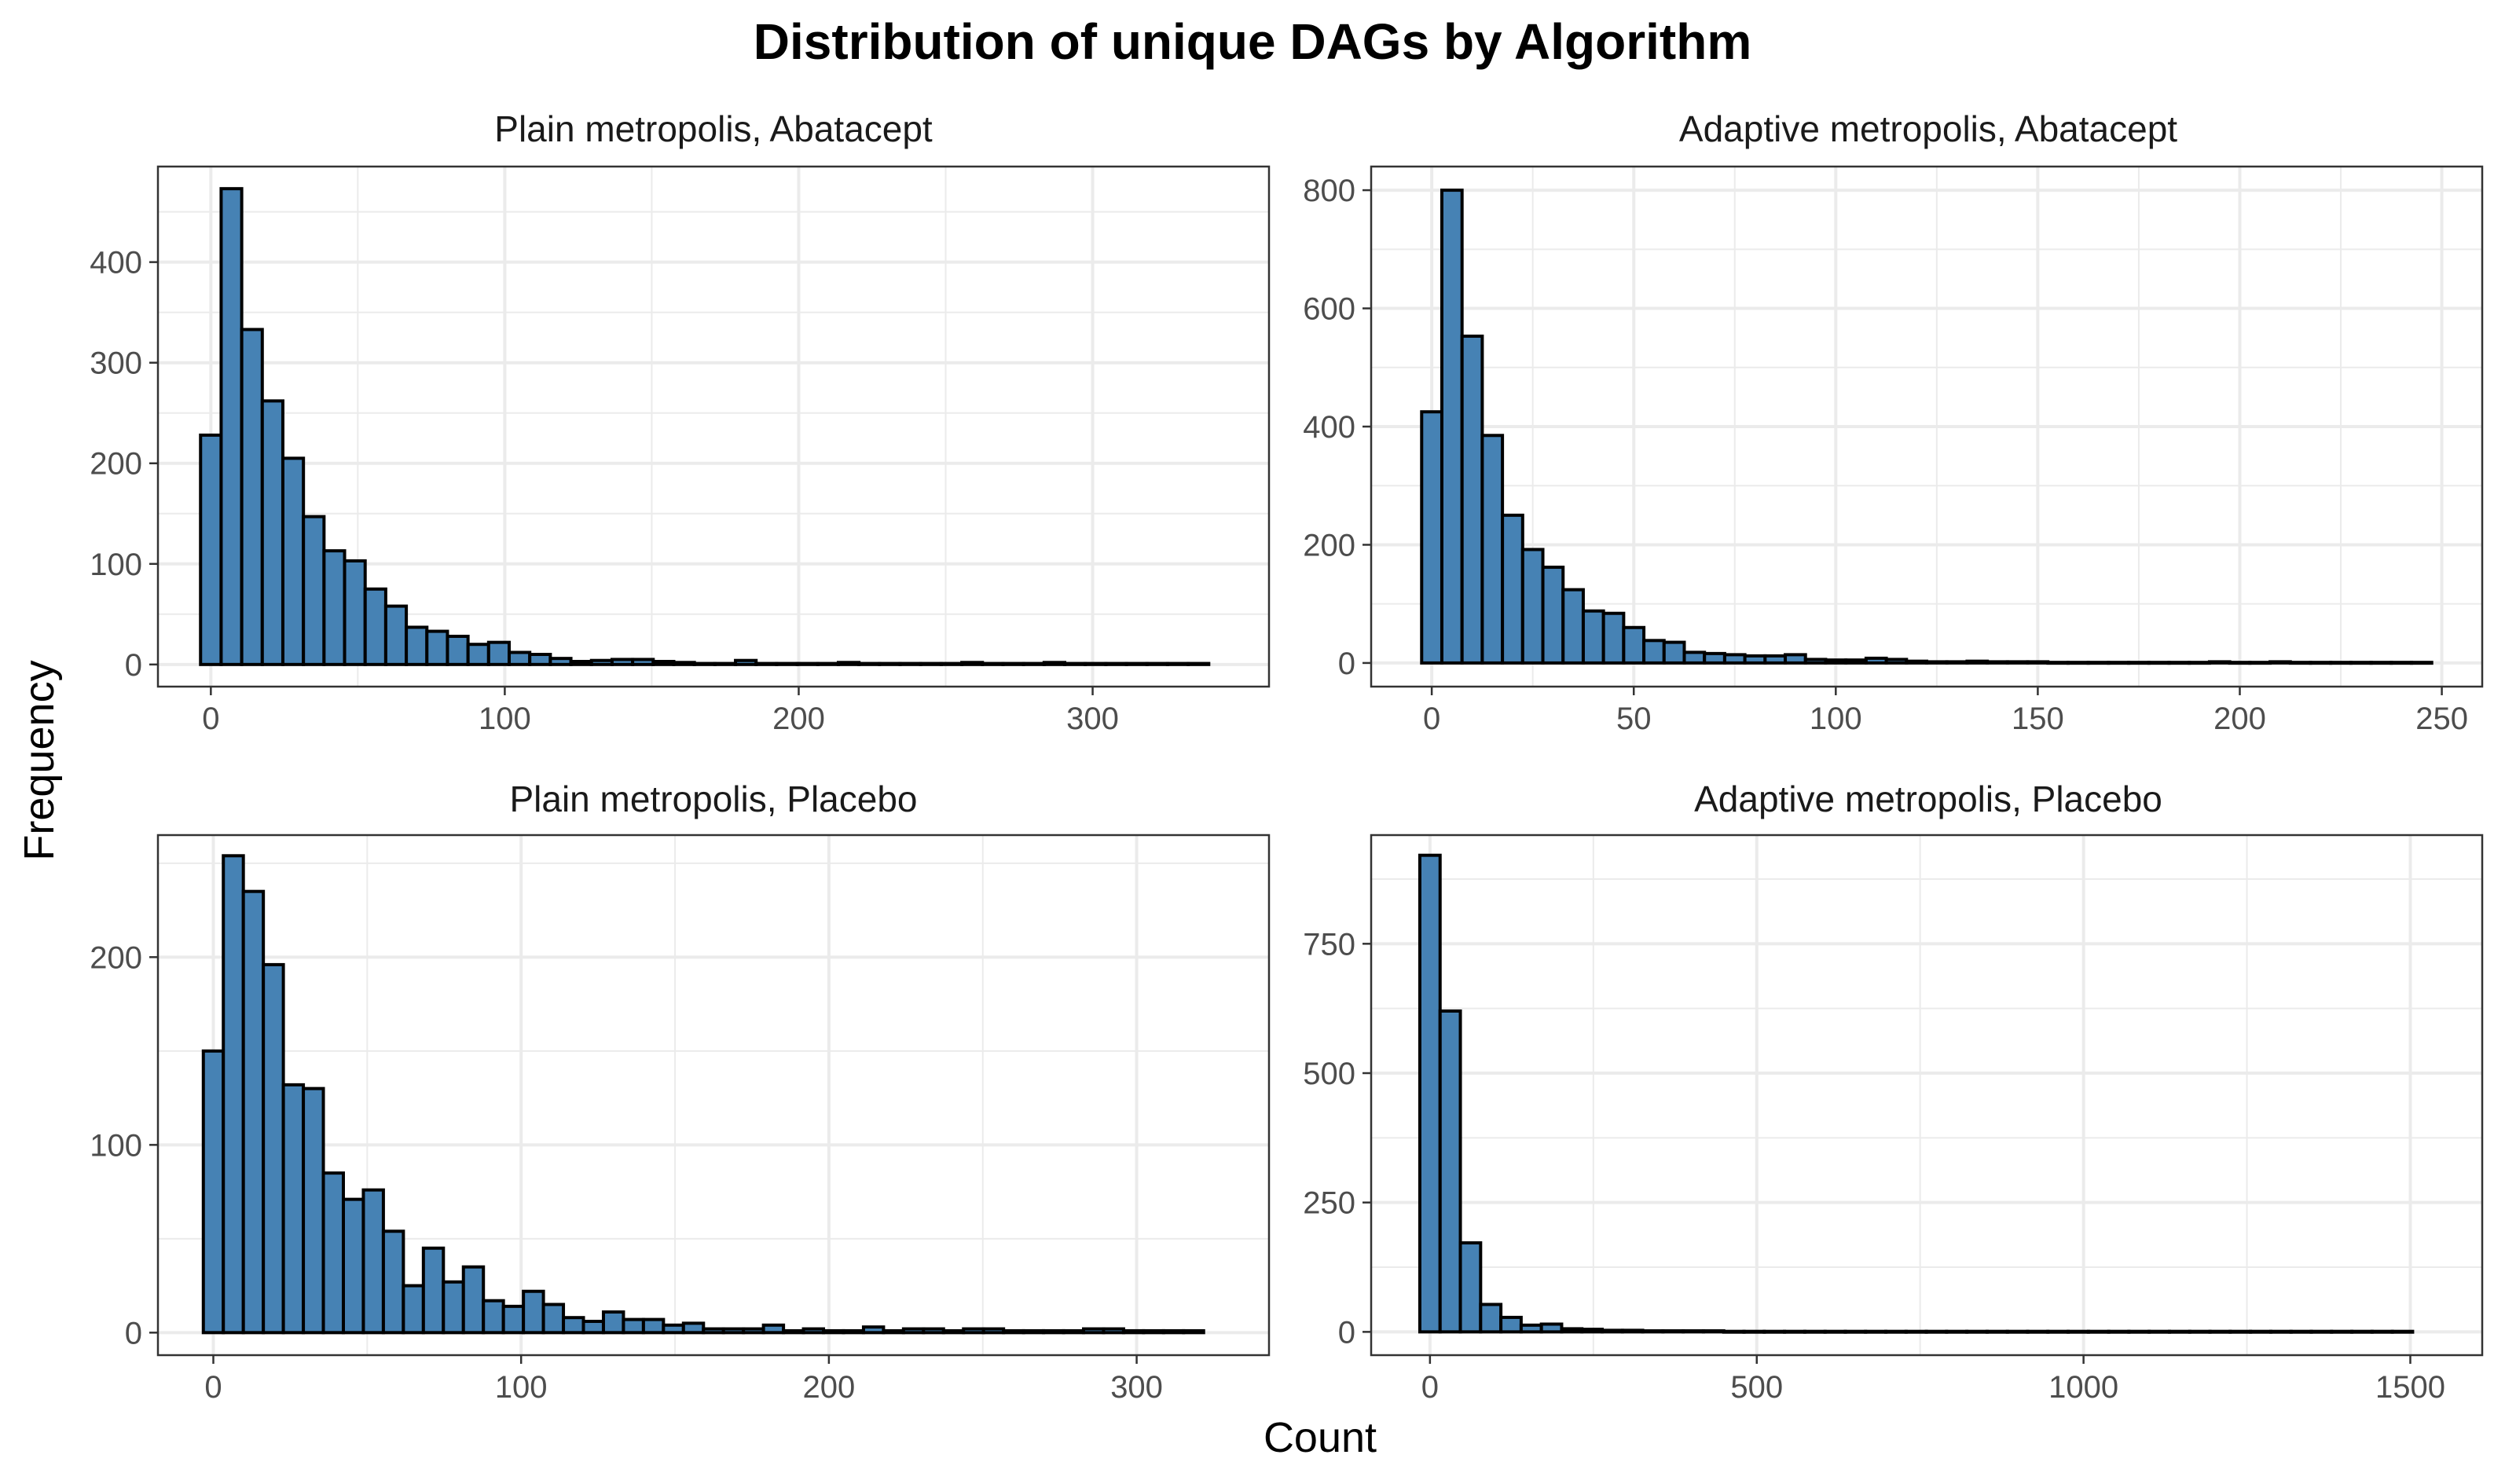 The width and height of the screenshot is (2505, 1484). I want to click on x-tick-label: 1500, so click(2410, 1387).